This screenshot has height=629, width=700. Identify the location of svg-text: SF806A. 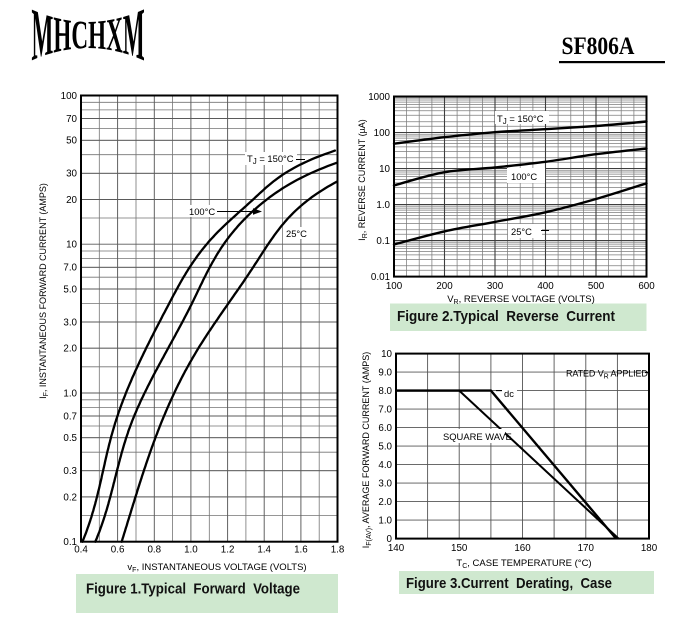
(598, 45).